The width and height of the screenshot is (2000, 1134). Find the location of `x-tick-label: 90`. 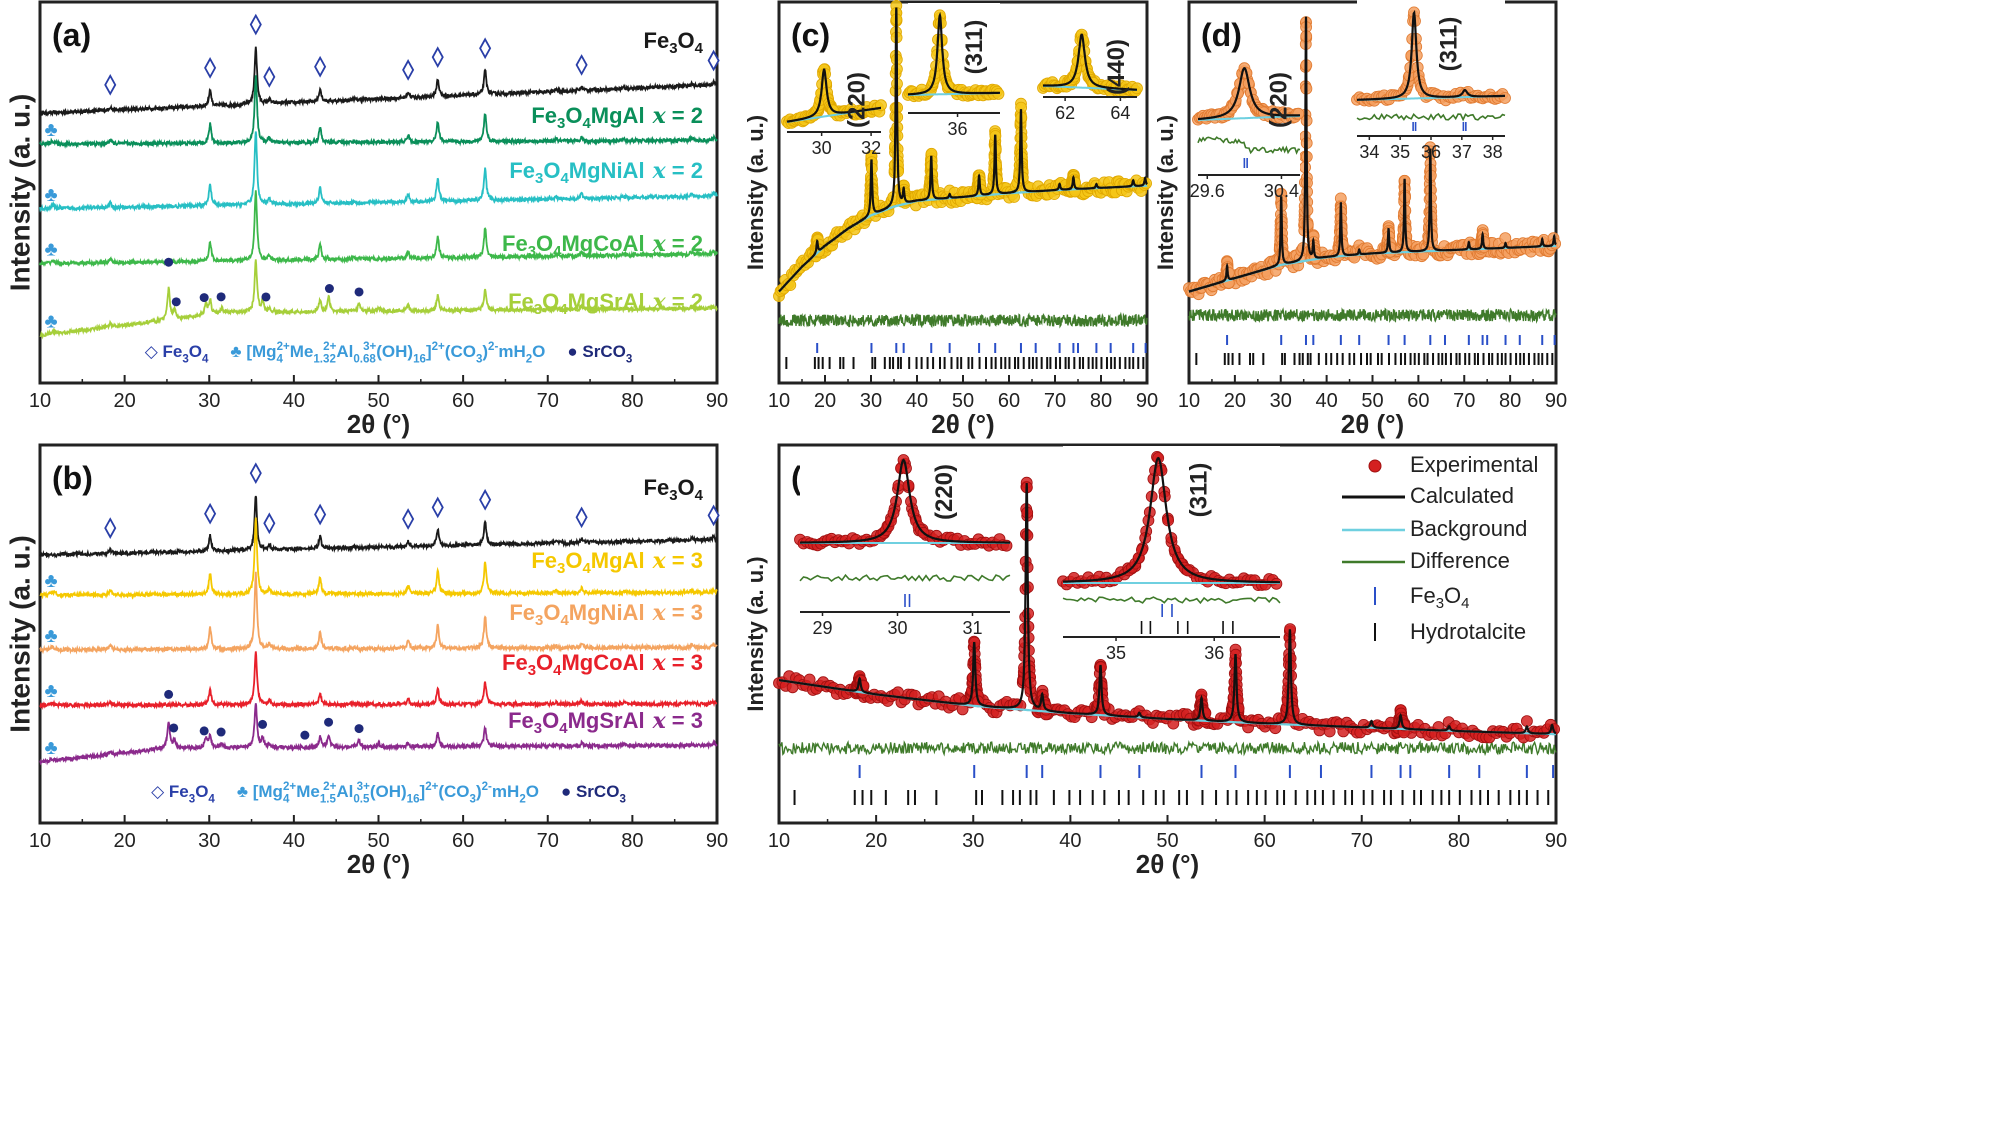

x-tick-label: 90 is located at coordinates (1556, 841).